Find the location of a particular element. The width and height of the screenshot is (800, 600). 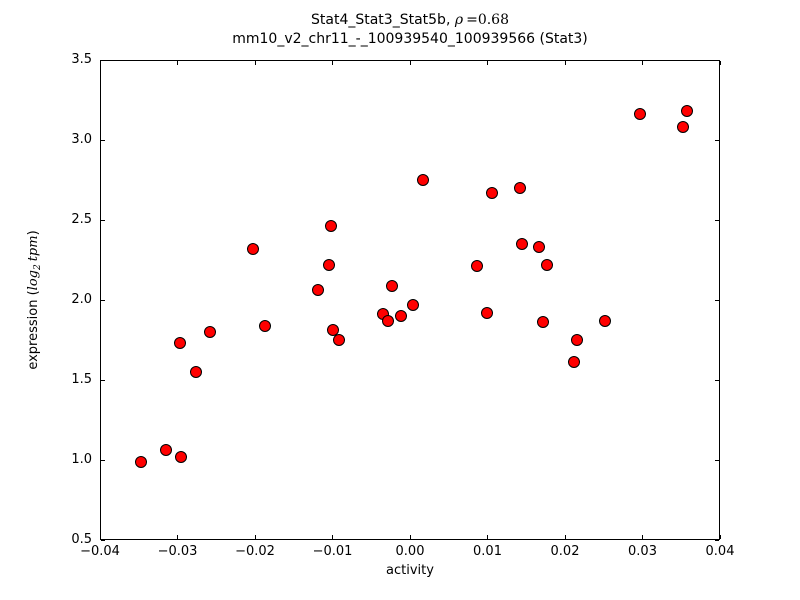

chart-title-line1: Stat4_Stat3_Stat5b, ρ =0.68 is located at coordinates (410, 20).